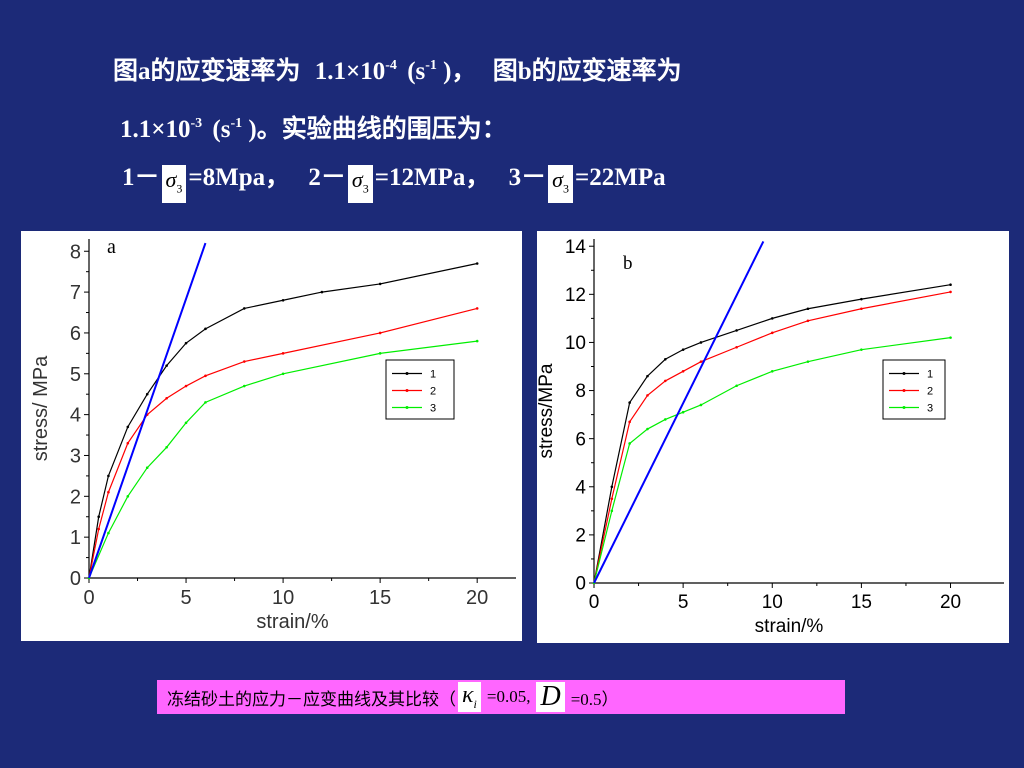  Describe the element at coordinates (147, 410) in the screenshot. I see `reference-line` at that location.